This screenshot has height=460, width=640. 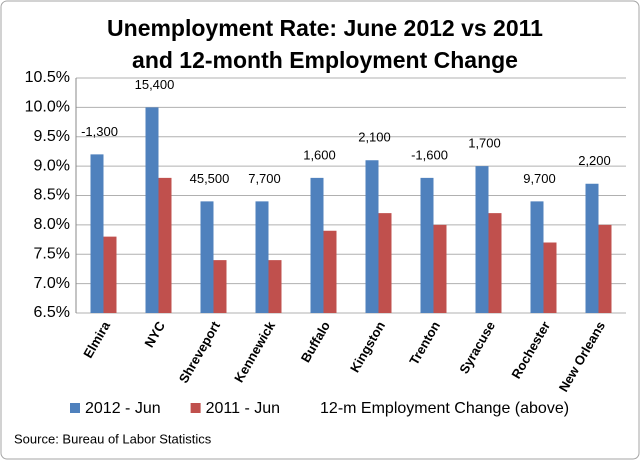 I want to click on y-tick-label: 8.5%, so click(x=52, y=195).